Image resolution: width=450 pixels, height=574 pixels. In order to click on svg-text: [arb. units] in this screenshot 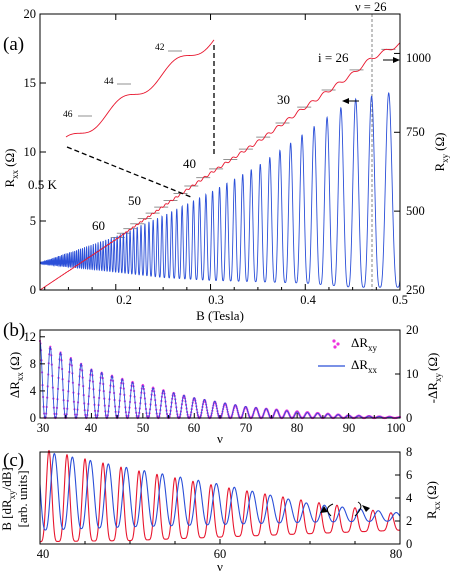, I will do `click(22, 498)`.